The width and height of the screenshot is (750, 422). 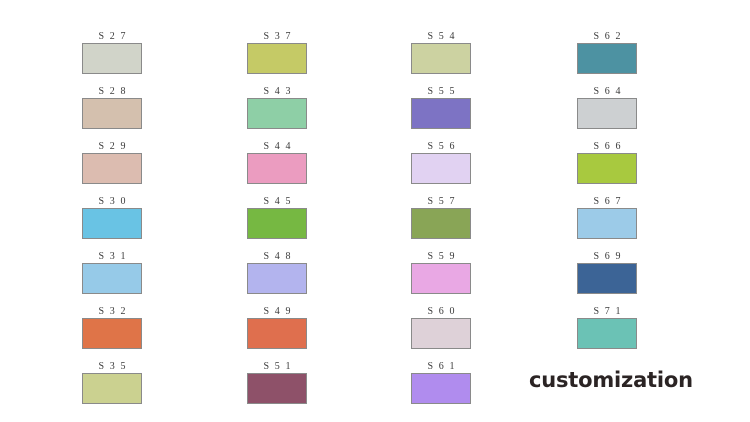 I want to click on swatch-cell-s30: S 3 0, so click(x=112, y=217).